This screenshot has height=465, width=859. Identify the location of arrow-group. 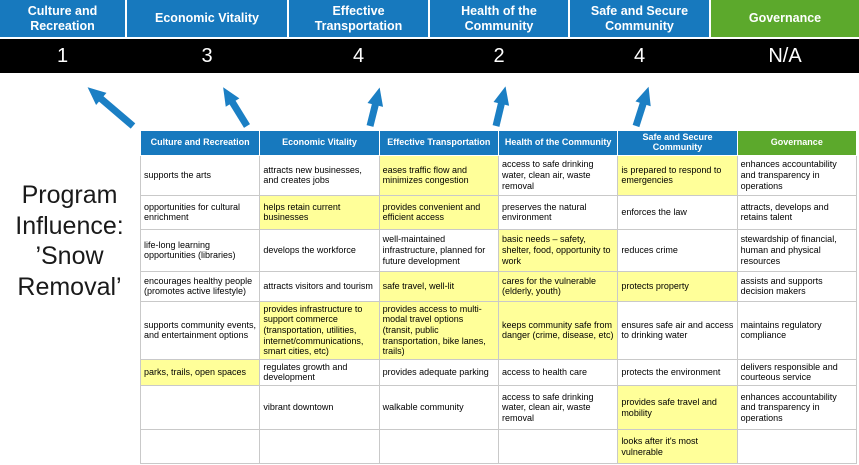
(369, 107).